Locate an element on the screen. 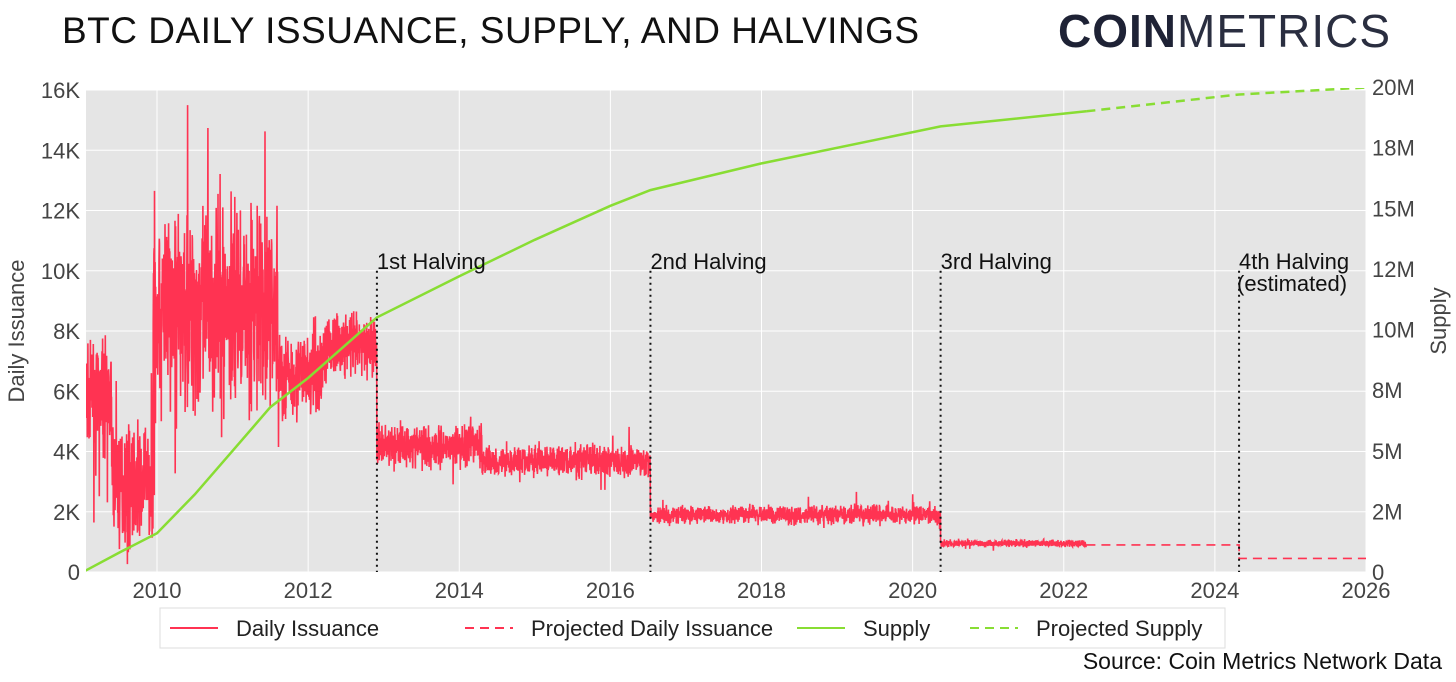 Image resolution: width=1456 pixels, height=682 pixels. chart-title: BTC DAILY ISSUANCE, SUPPLY, AND HALVINGS is located at coordinates (491, 30).